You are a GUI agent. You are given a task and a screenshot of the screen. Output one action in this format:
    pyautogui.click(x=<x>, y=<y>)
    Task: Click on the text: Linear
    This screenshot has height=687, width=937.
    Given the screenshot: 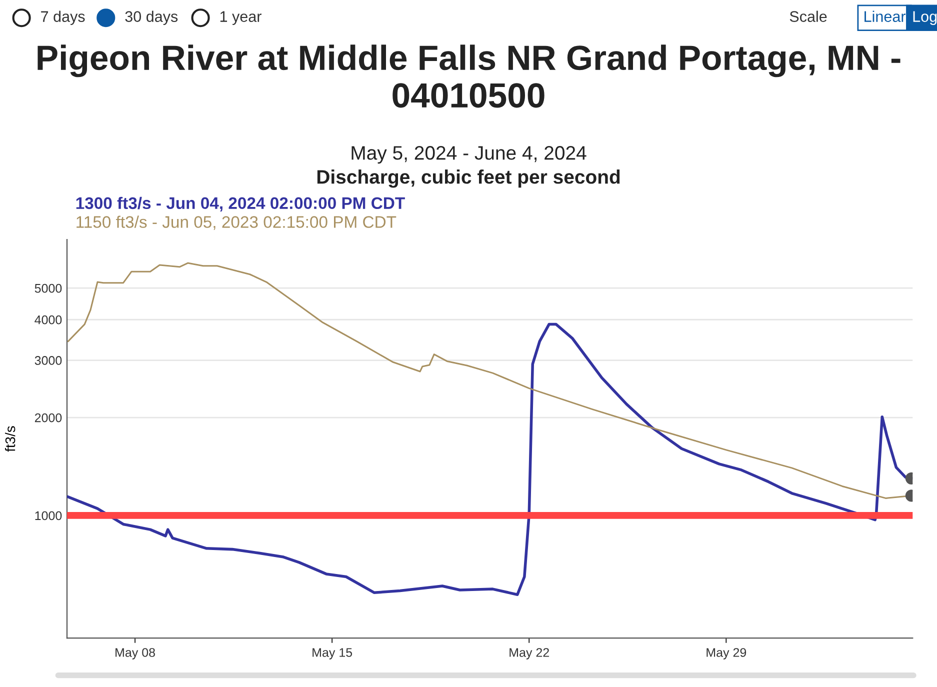 What is the action you would take?
    pyautogui.click(x=885, y=16)
    